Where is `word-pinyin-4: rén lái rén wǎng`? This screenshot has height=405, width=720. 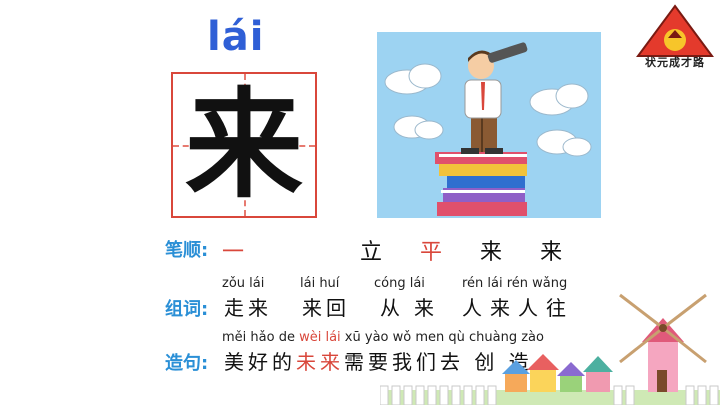
word-pinyin-4: rén lái rén wǎng is located at coordinates (514, 283).